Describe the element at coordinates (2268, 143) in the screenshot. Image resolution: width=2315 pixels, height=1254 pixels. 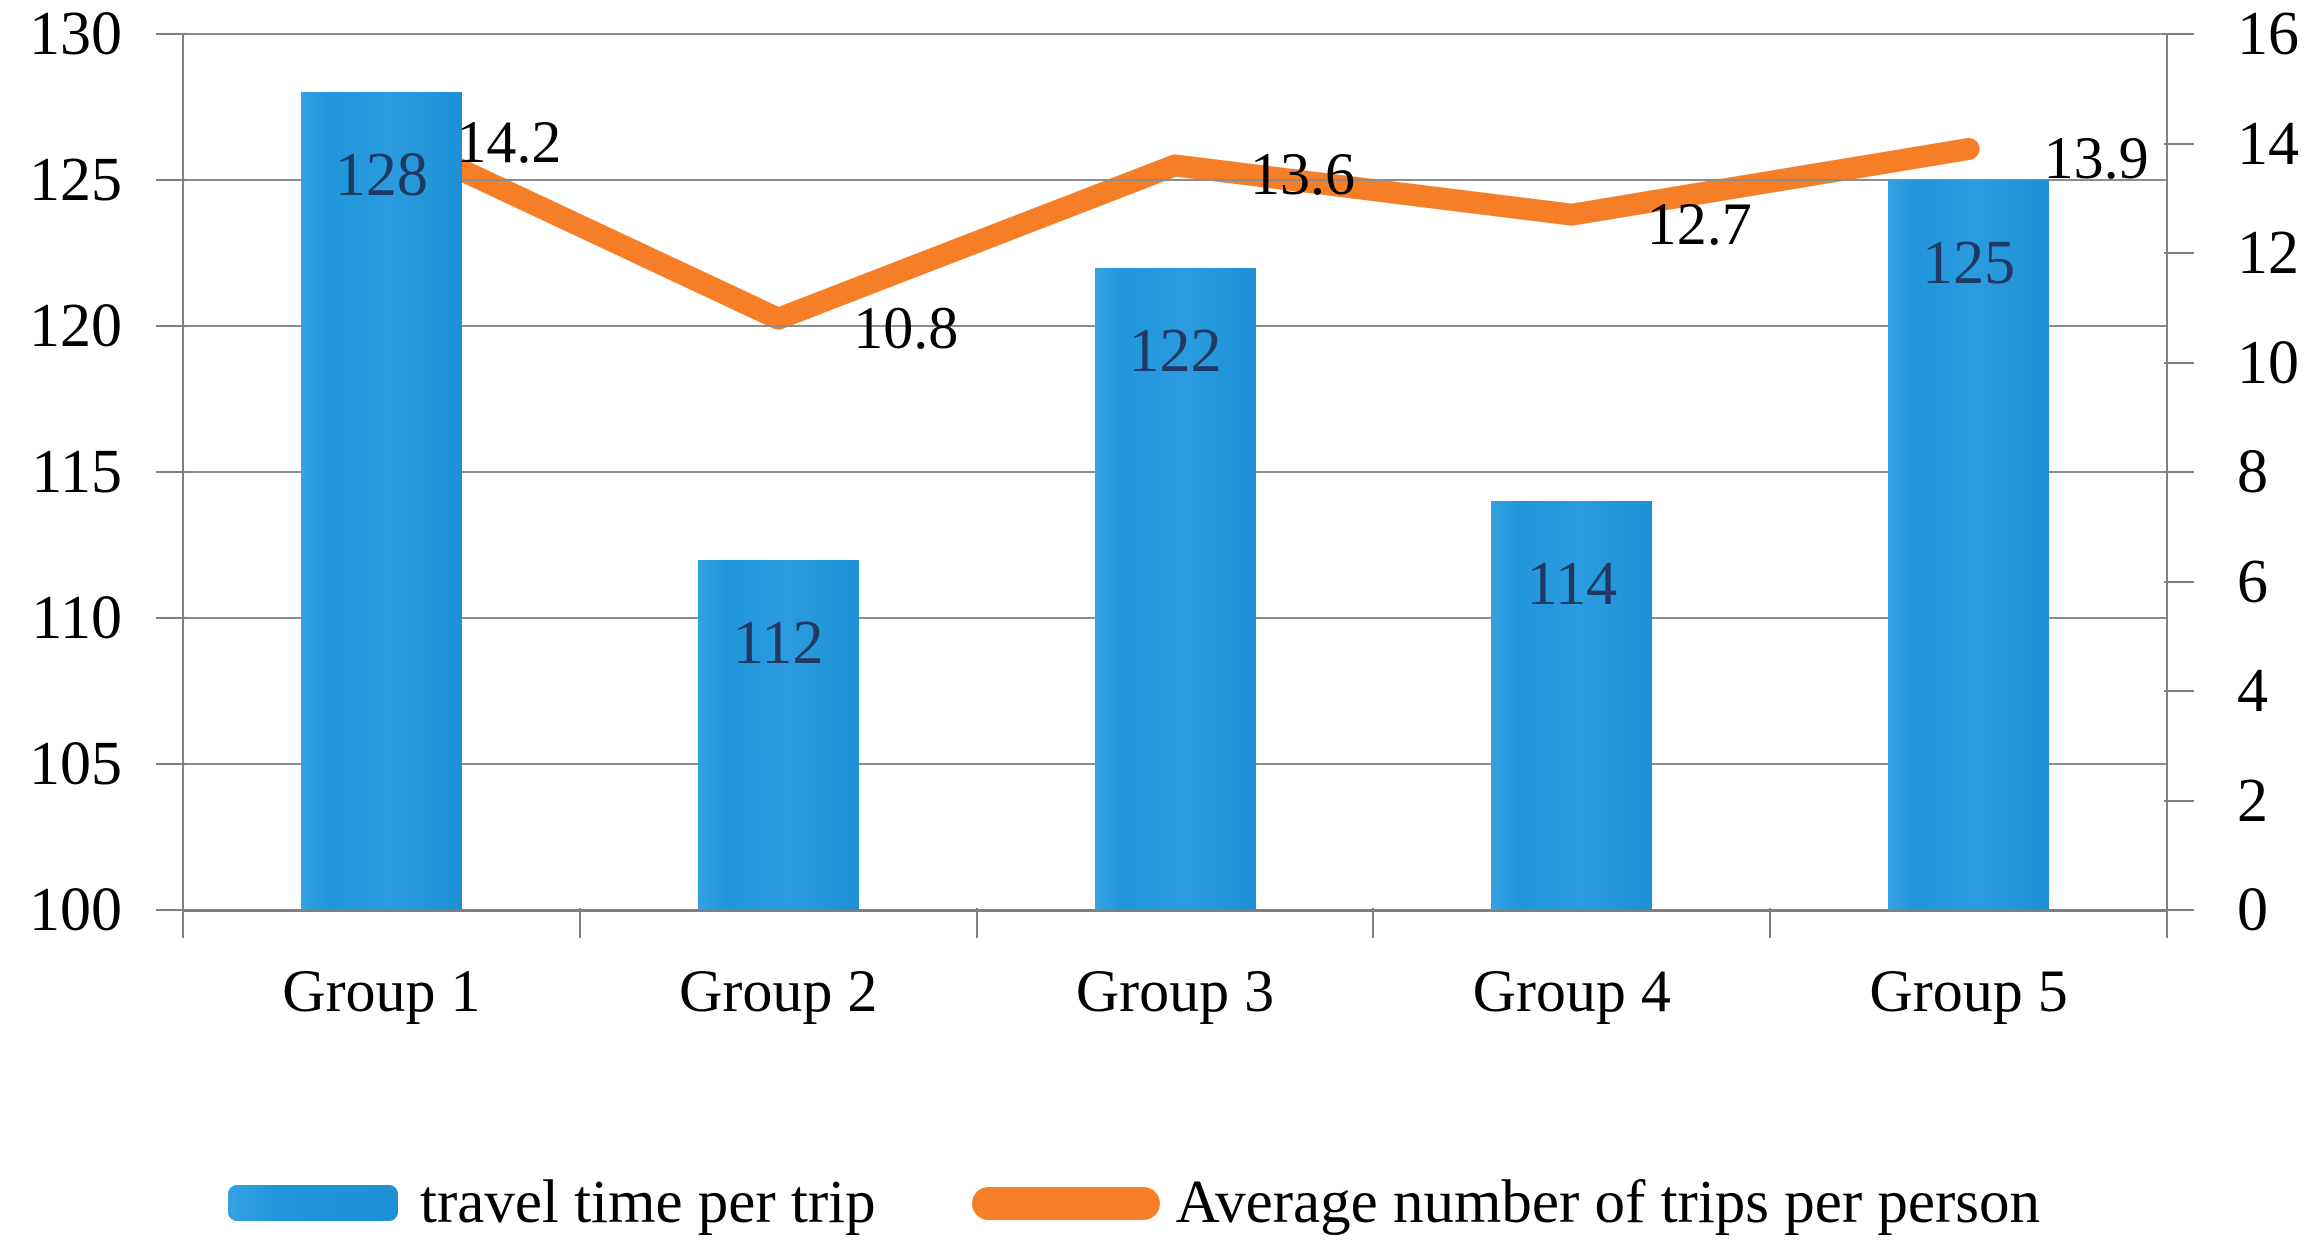
I see `right-axis-tick-label: 14` at that location.